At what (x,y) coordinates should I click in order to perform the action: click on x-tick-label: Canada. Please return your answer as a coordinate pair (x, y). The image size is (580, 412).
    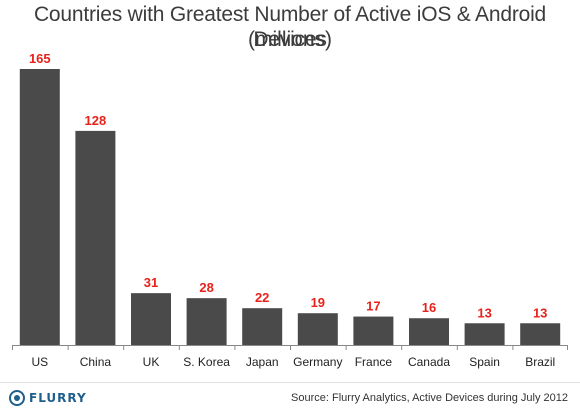
    Looking at the image, I should click on (429, 362).